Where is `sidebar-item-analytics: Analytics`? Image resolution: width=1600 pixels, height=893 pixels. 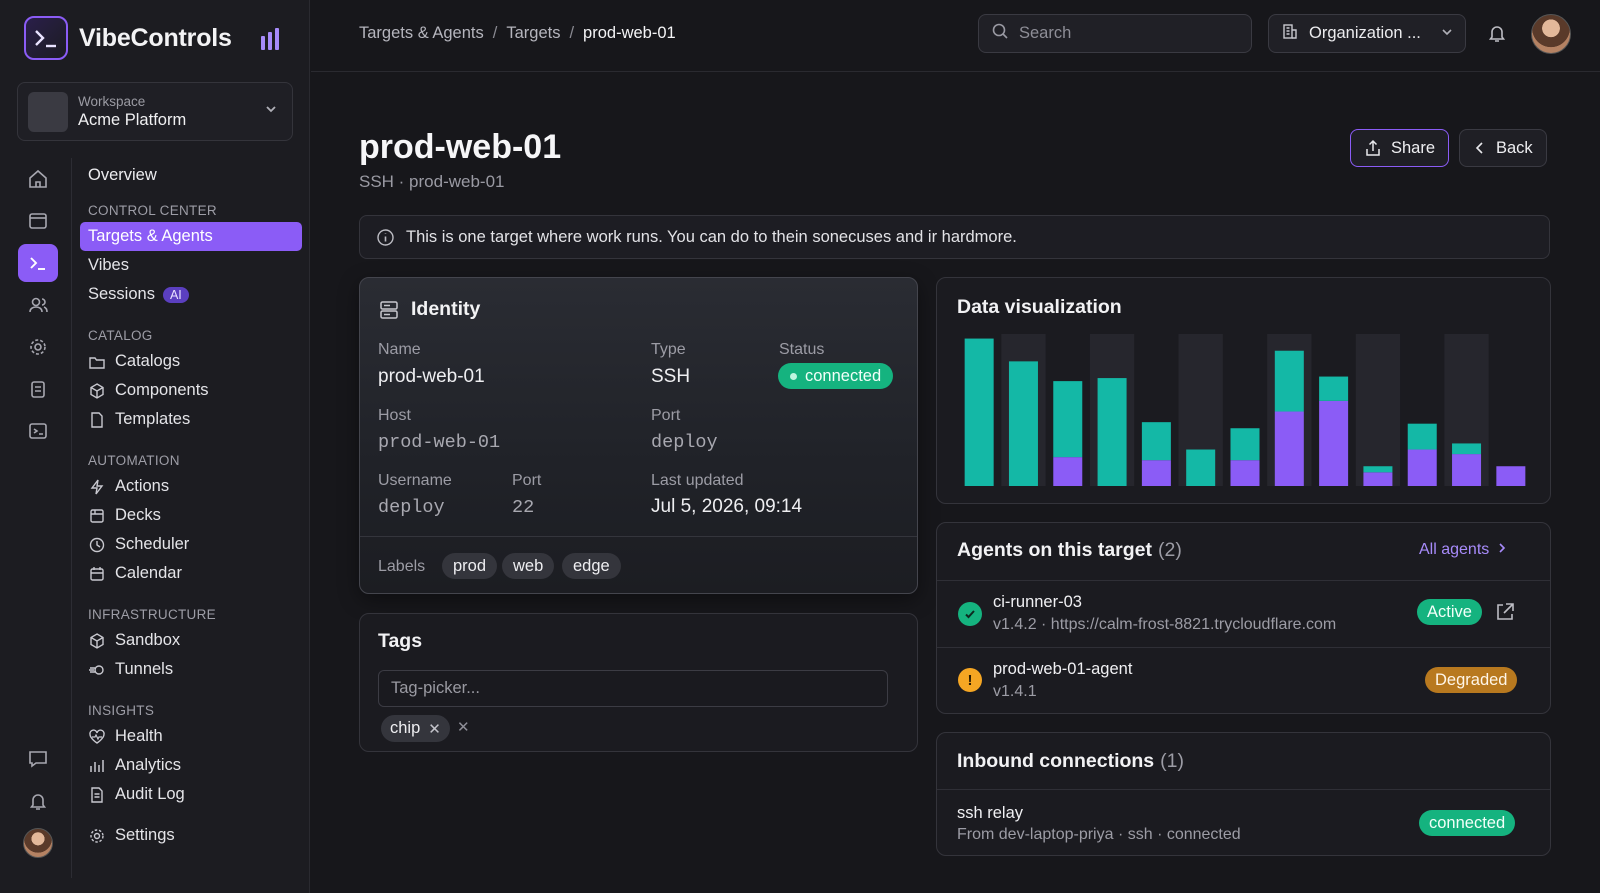 sidebar-item-analytics: Analytics is located at coordinates (191, 765).